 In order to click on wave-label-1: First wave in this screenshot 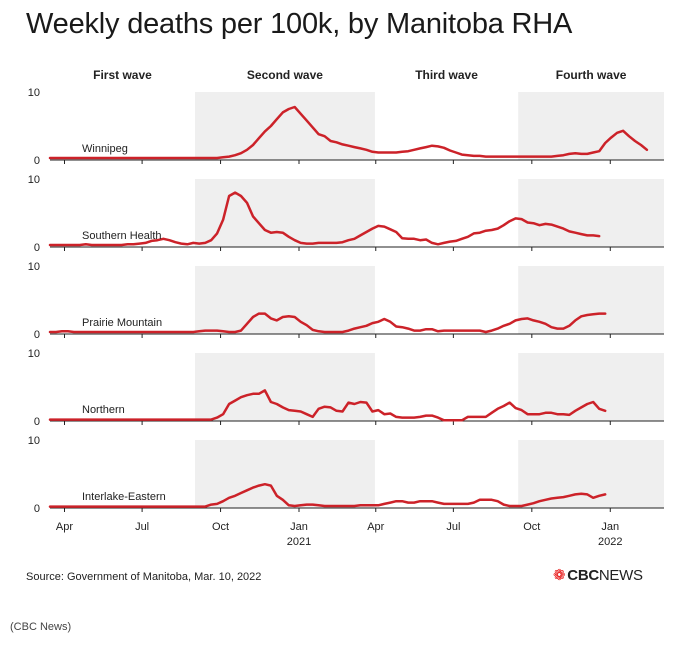, I will do `click(122, 75)`.